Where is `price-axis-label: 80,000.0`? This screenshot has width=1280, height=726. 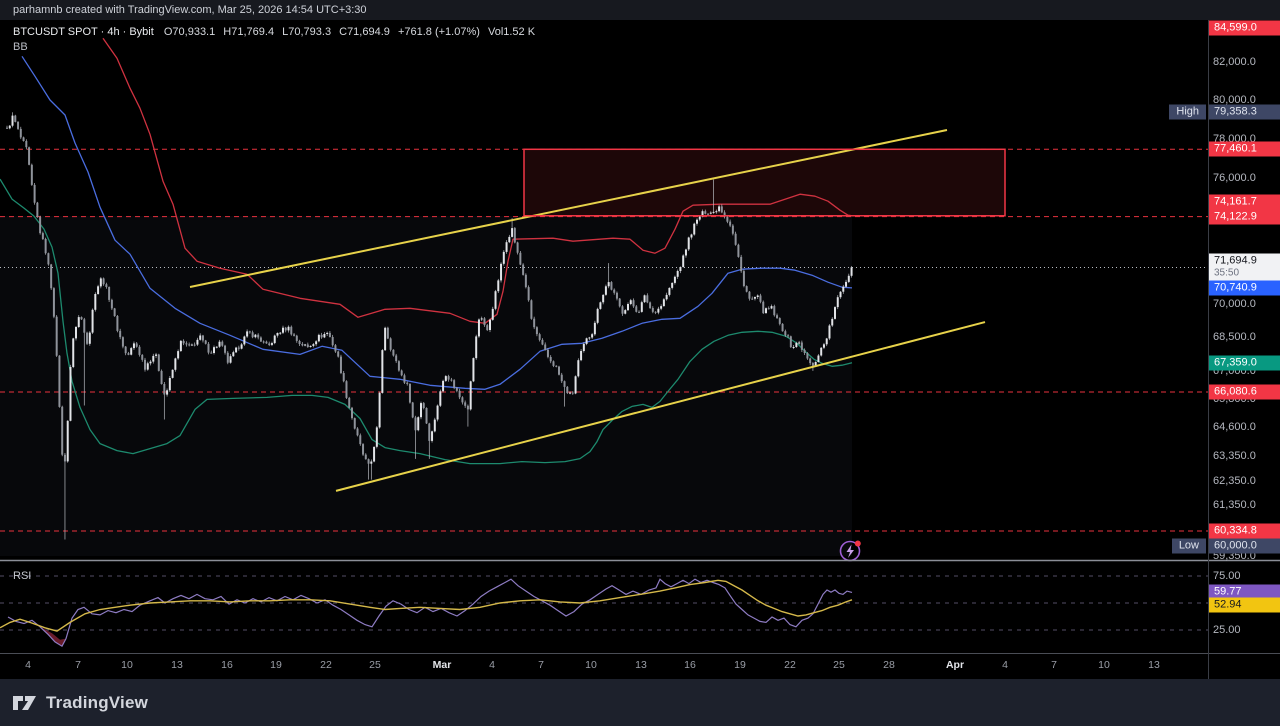
price-axis-label: 80,000.0 is located at coordinates (1234, 100).